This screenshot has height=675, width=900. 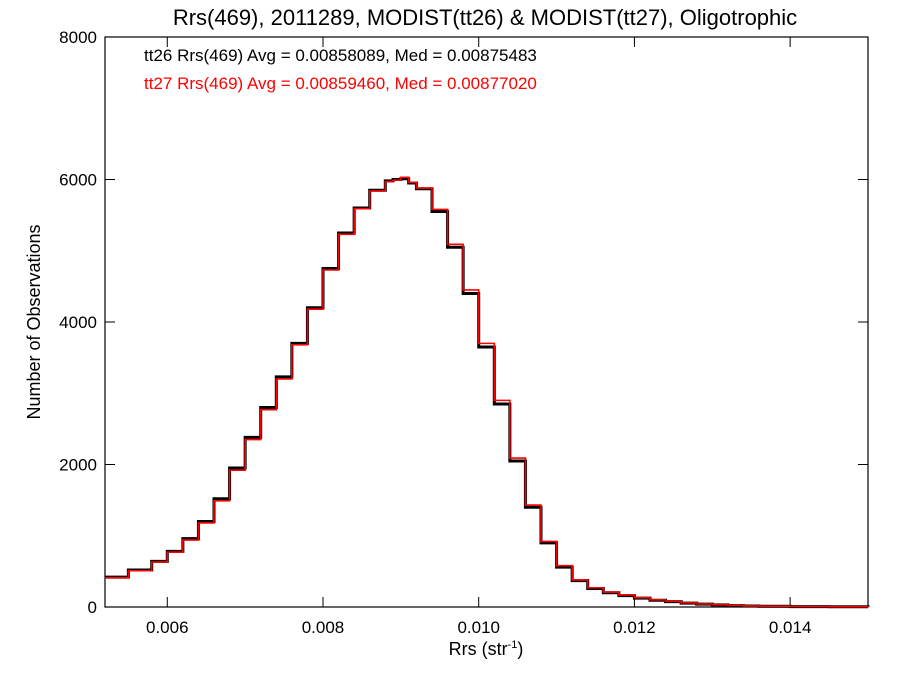 I want to click on y-tick-label: 8000, so click(x=78, y=37).